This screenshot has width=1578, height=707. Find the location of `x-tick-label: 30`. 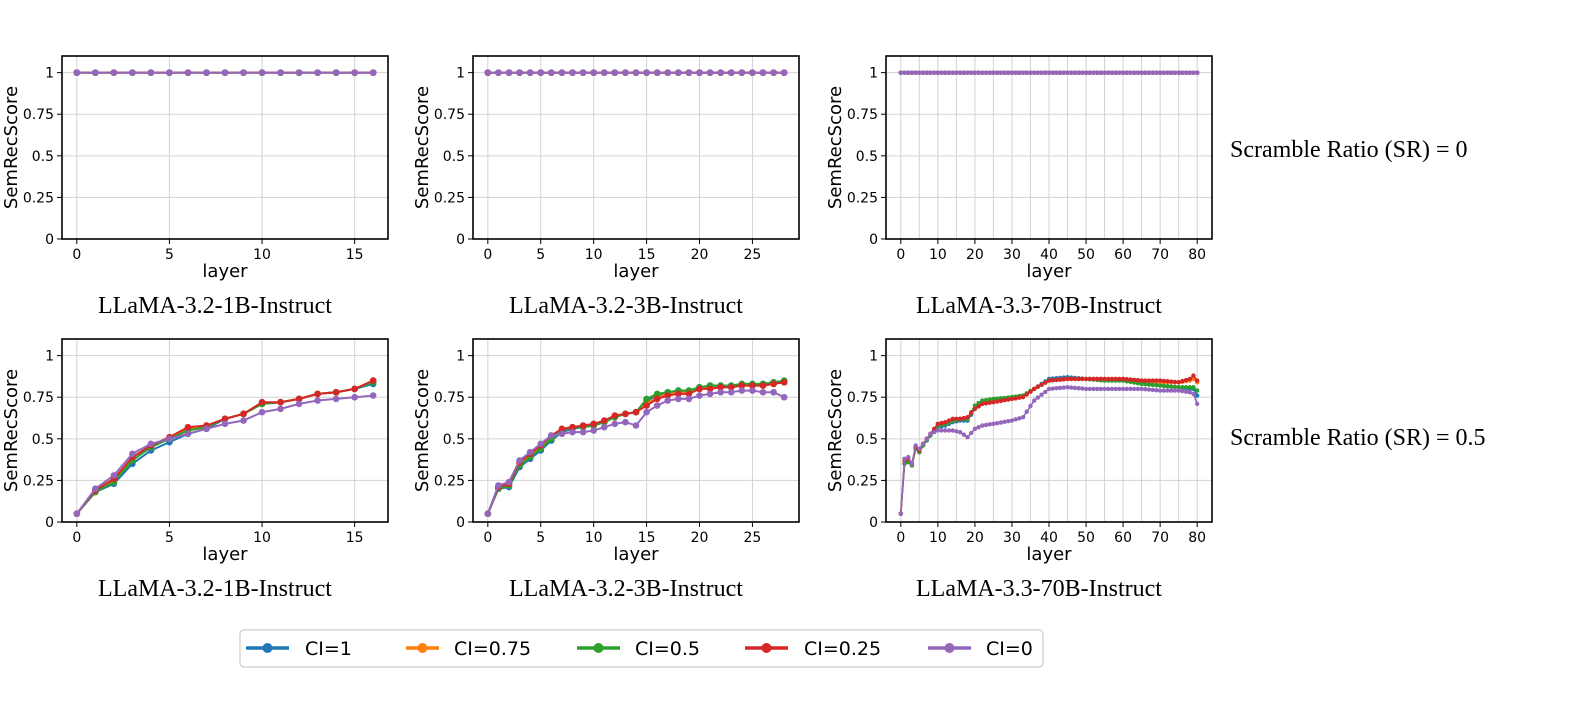

x-tick-label: 30 is located at coordinates (1012, 538).